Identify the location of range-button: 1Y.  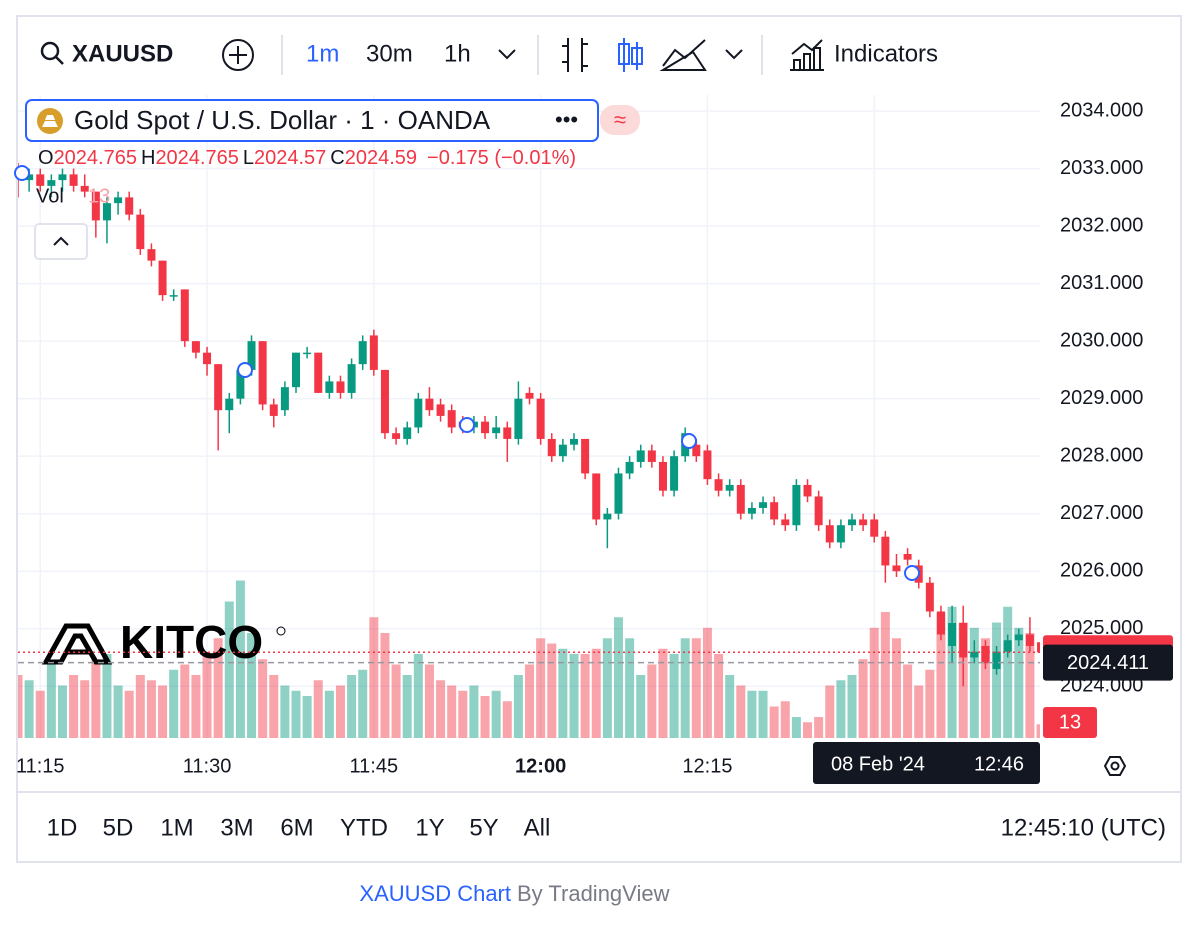
(429, 827).